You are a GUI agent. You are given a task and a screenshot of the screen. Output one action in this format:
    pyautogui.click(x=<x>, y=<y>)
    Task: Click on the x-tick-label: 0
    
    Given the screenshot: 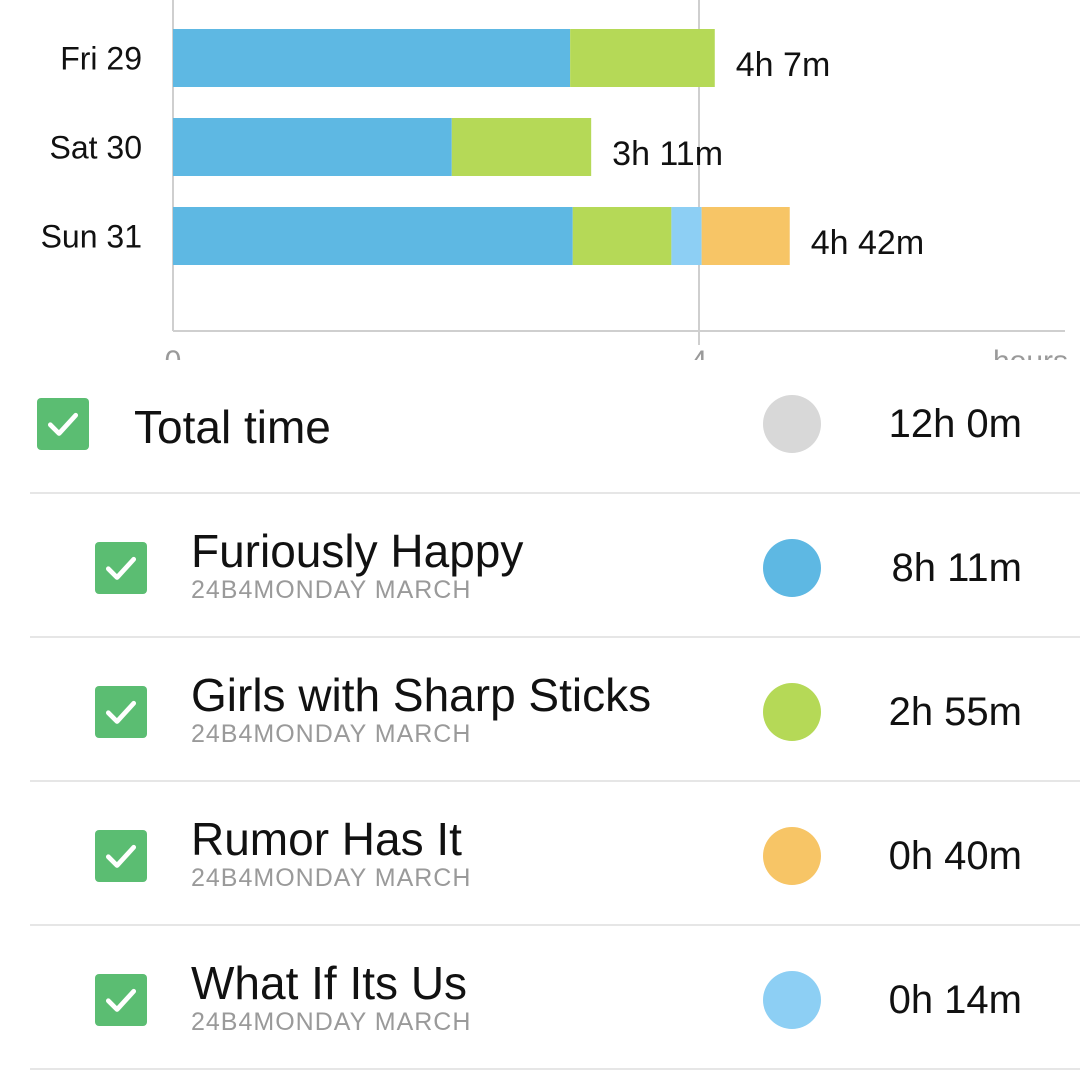 What is the action you would take?
    pyautogui.click(x=173, y=352)
    